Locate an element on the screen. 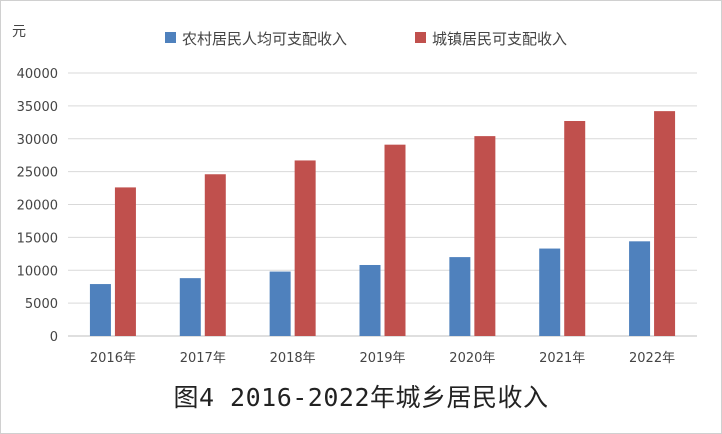  y-tick-label: 10000 is located at coordinates (37, 271).